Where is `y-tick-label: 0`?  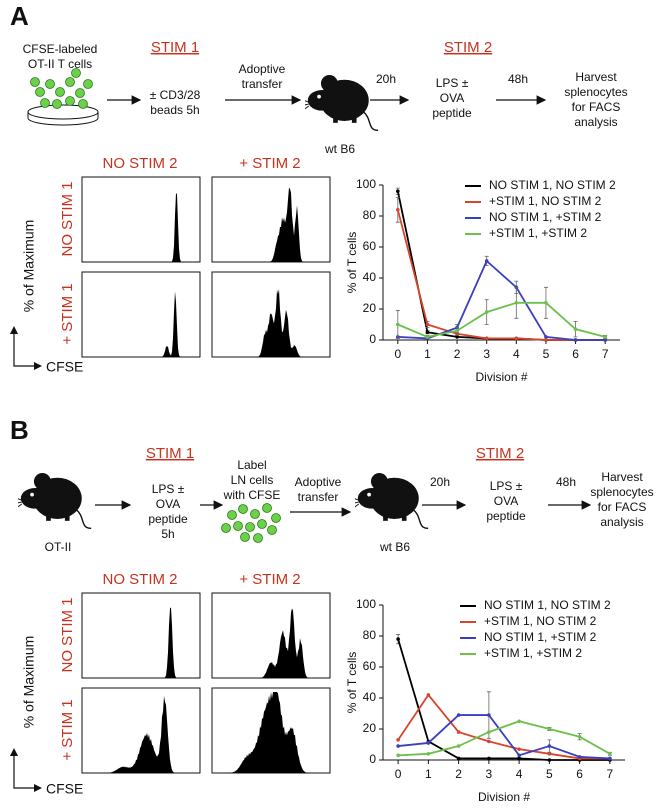 y-tick-label: 0 is located at coordinates (372, 759).